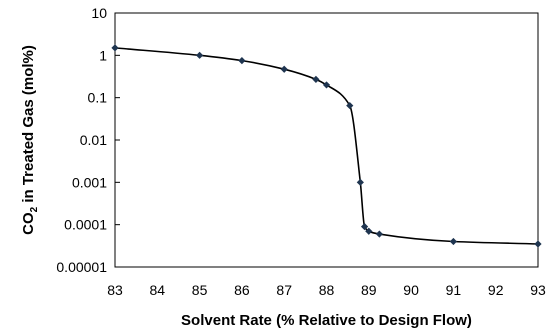 This screenshot has width=553, height=332. Describe the element at coordinates (28, 223) in the screenshot. I see `y-axis-title-main: CO` at that location.